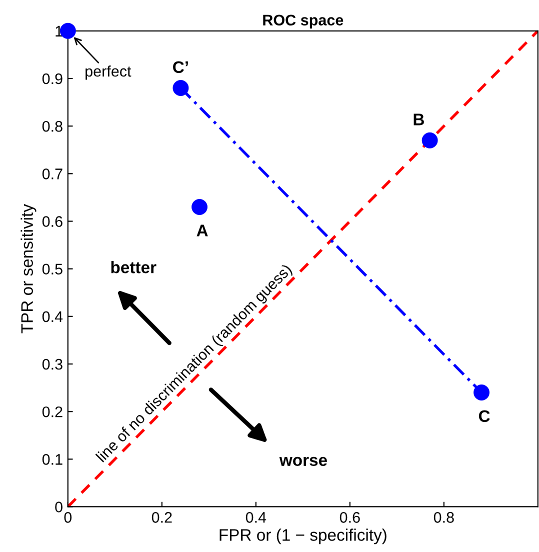  Describe the element at coordinates (52, 174) in the screenshot. I see `y-tick-label: 0.7` at that location.